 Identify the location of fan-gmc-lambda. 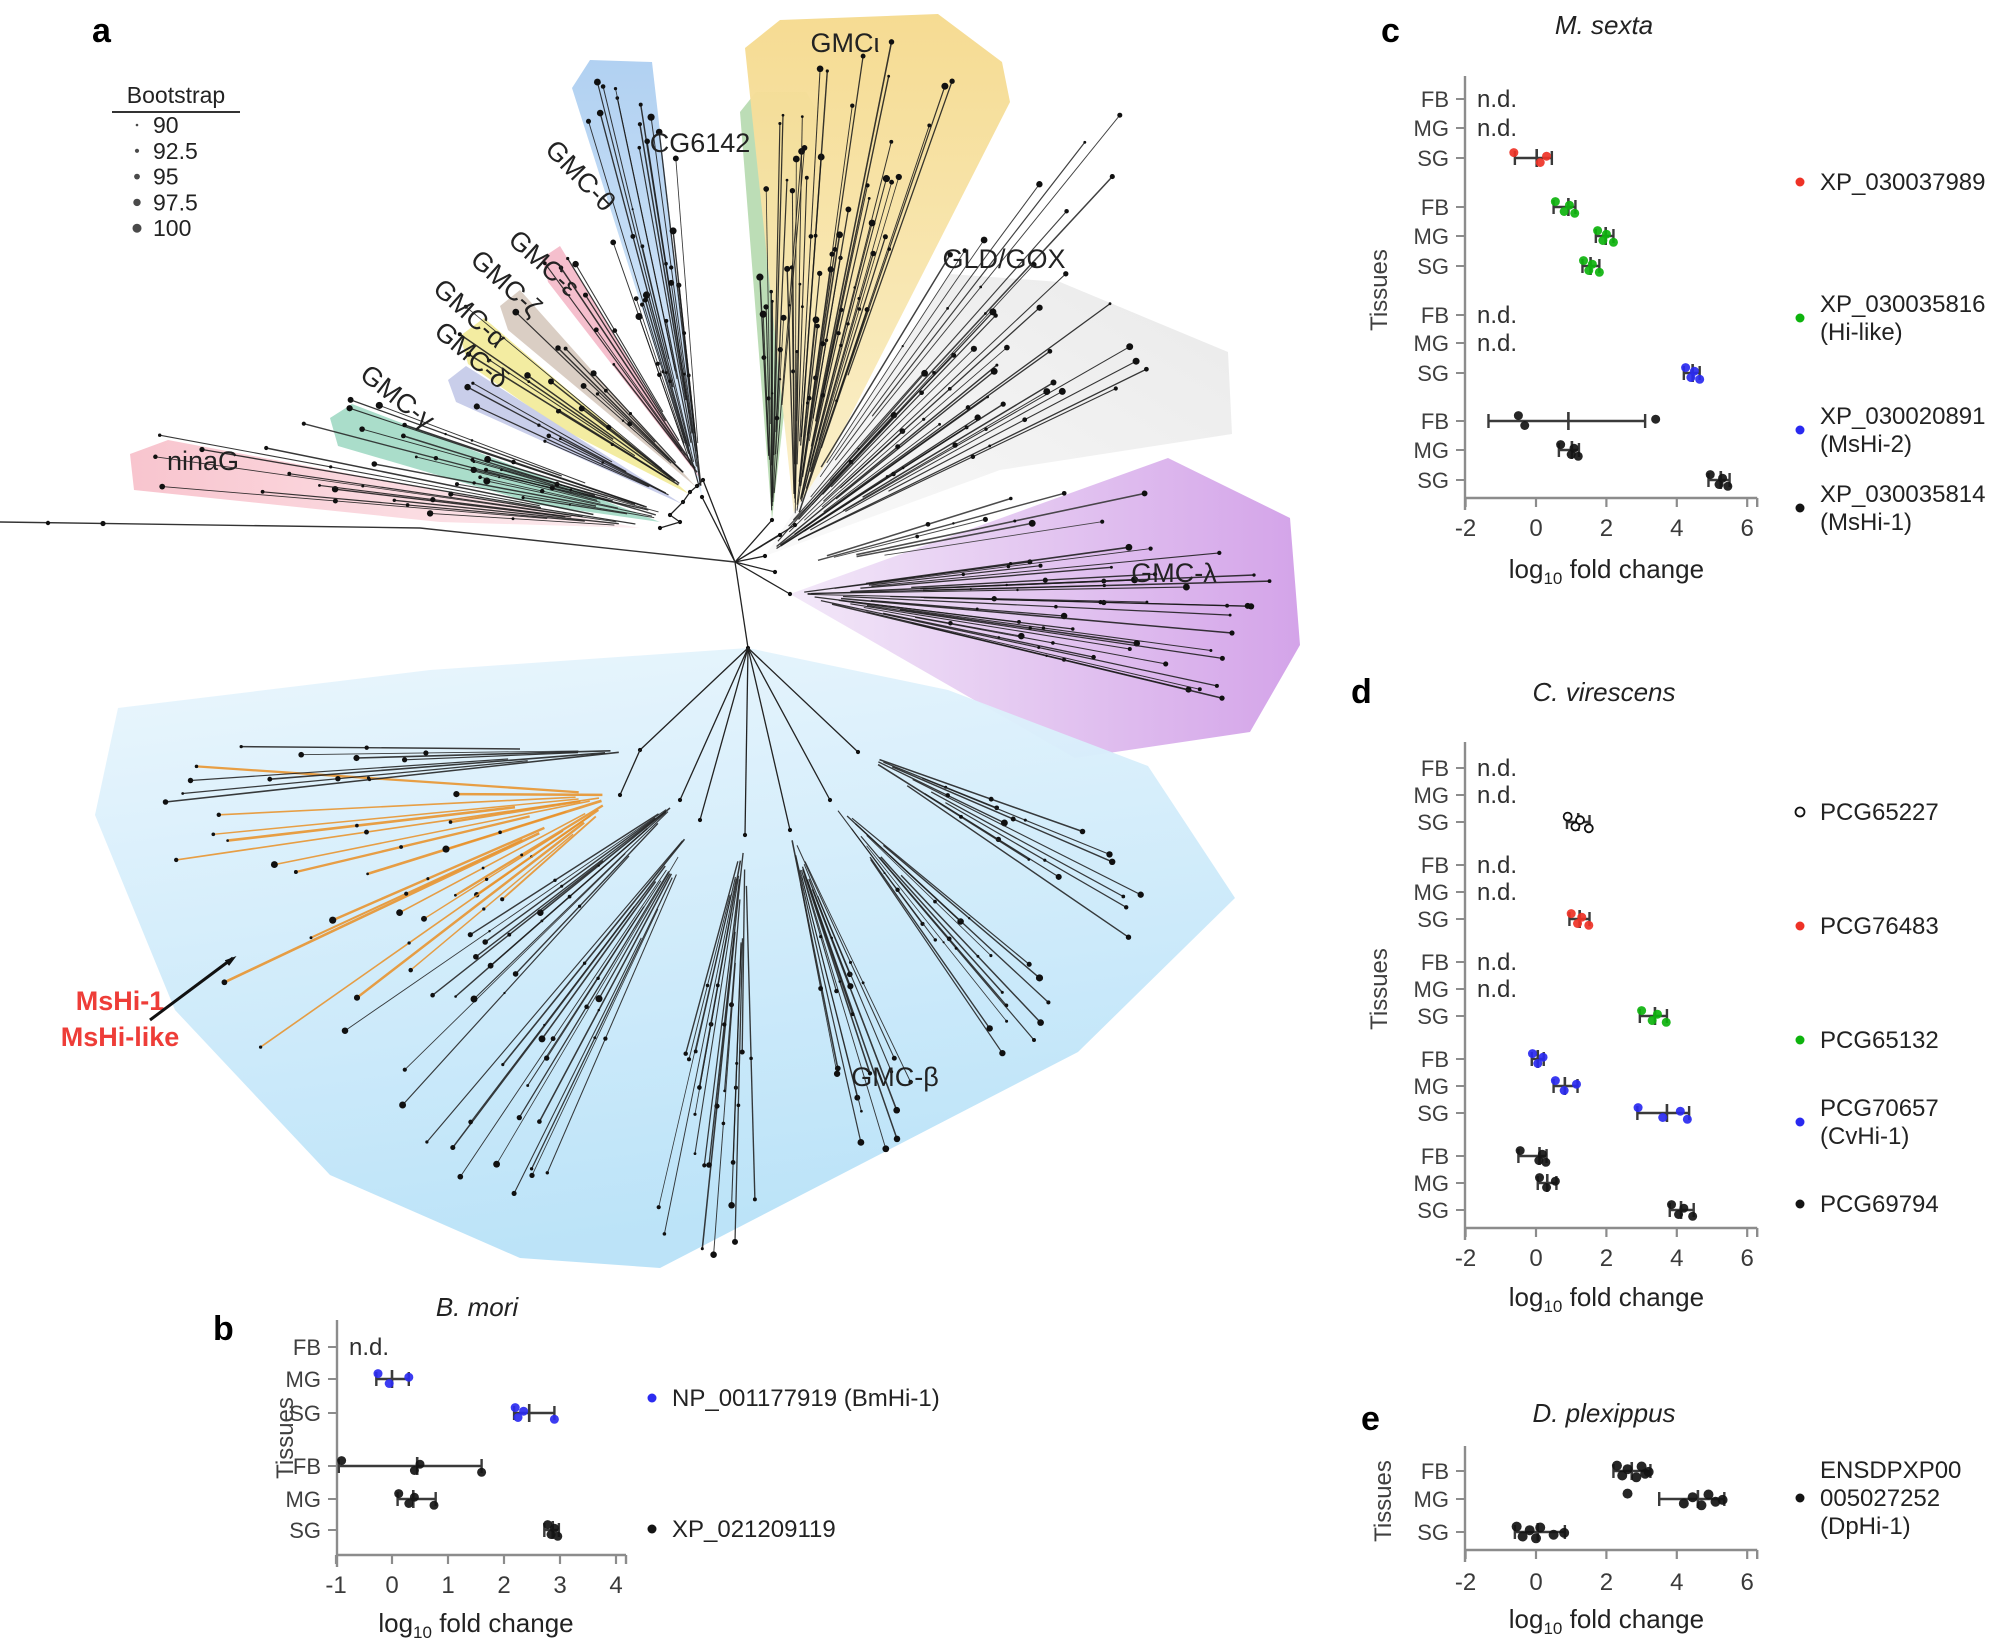
(1038, 622).